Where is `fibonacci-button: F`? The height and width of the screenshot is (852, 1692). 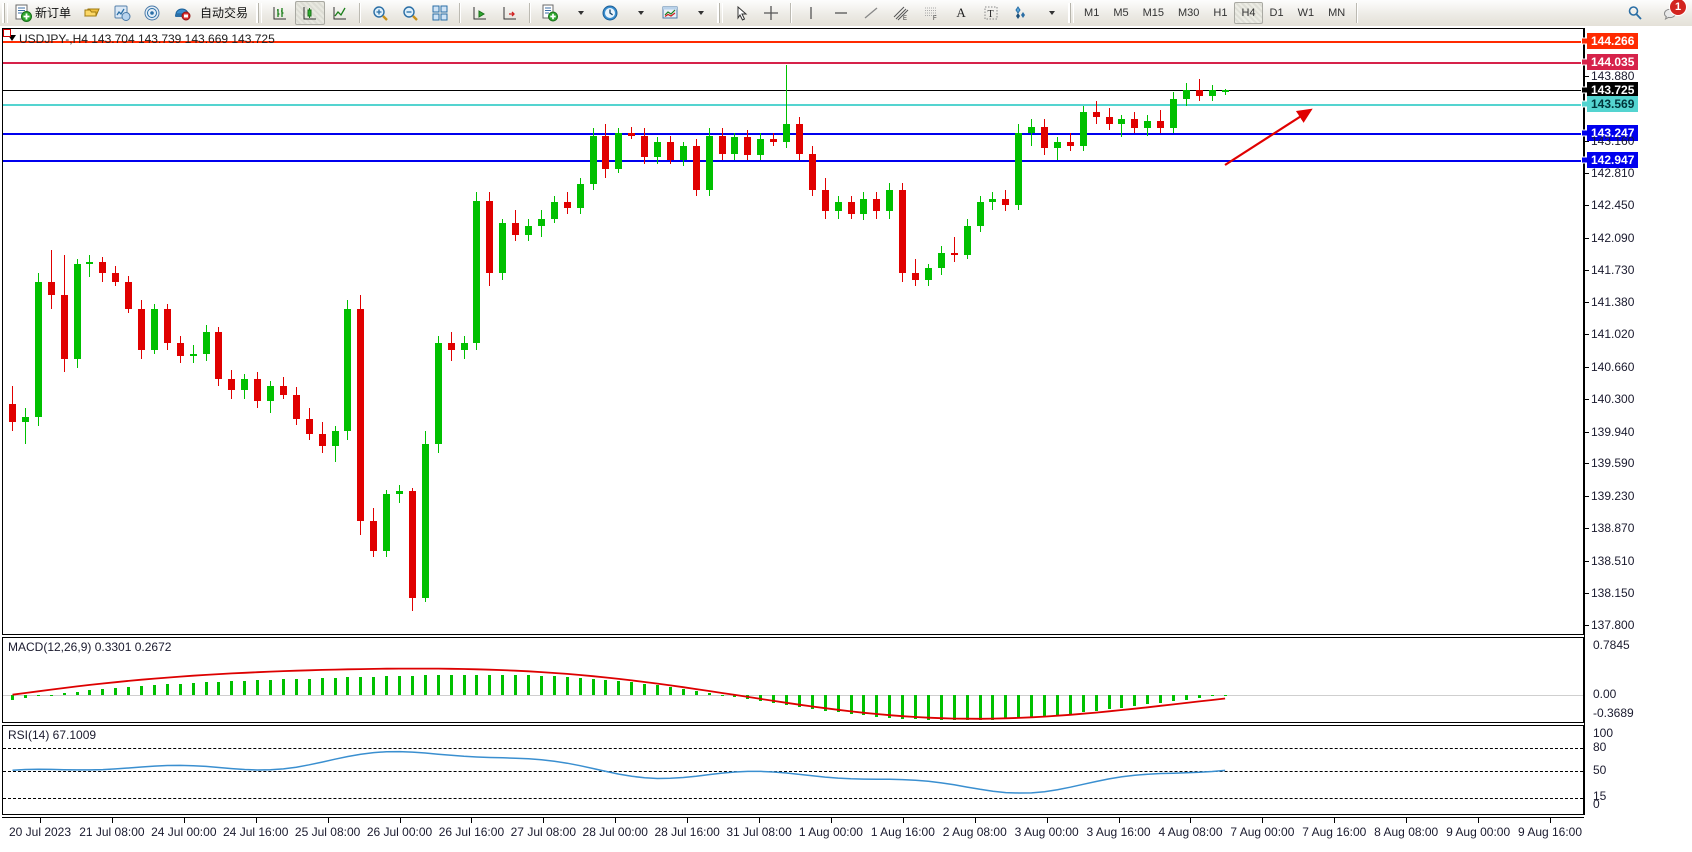 fibonacci-button: F is located at coordinates (931, 13).